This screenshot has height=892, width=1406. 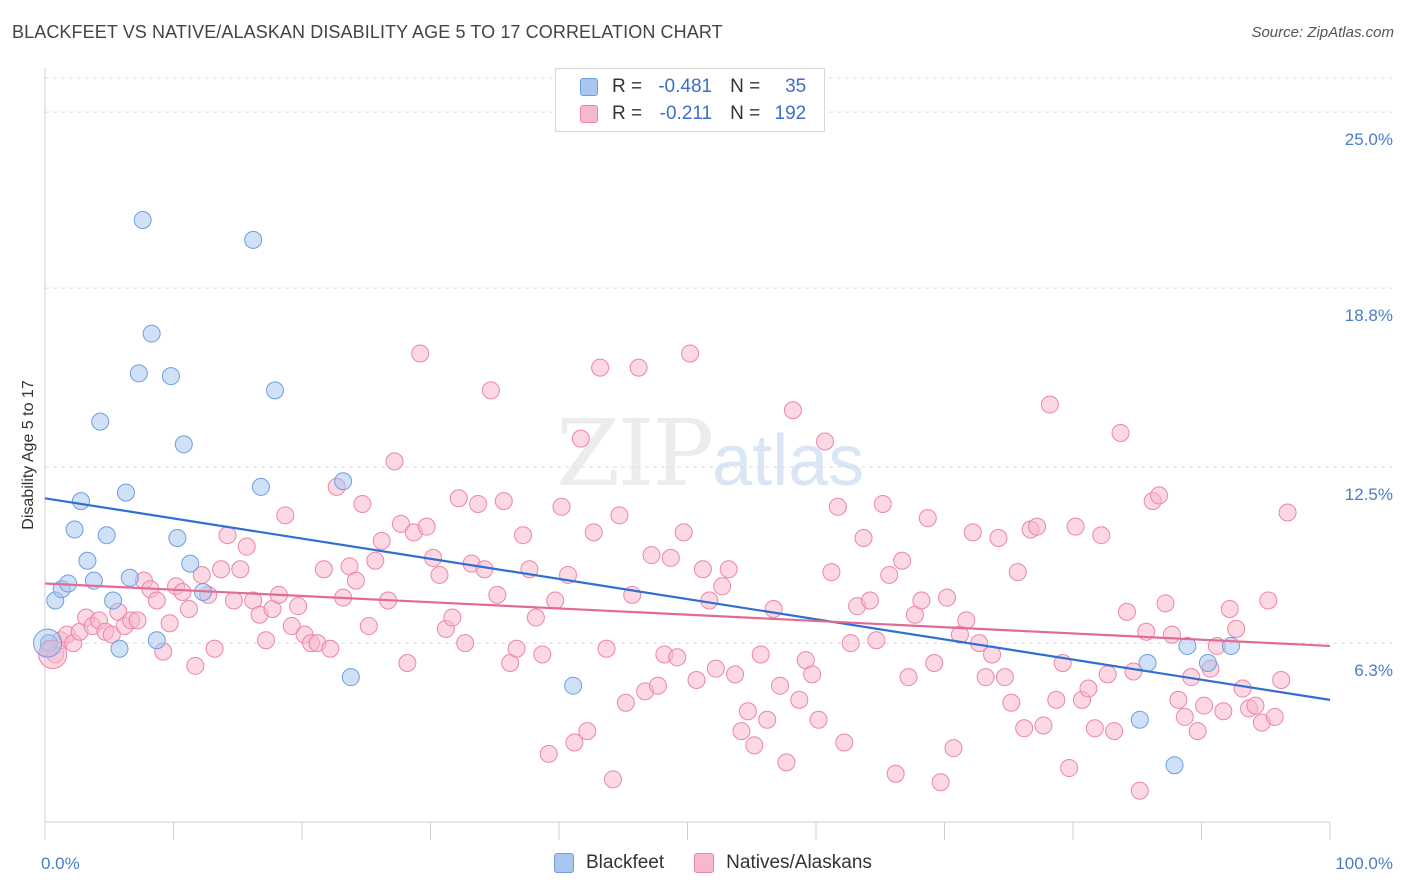 I want to click on watermark: ZIPatlas, so click(x=710, y=453).